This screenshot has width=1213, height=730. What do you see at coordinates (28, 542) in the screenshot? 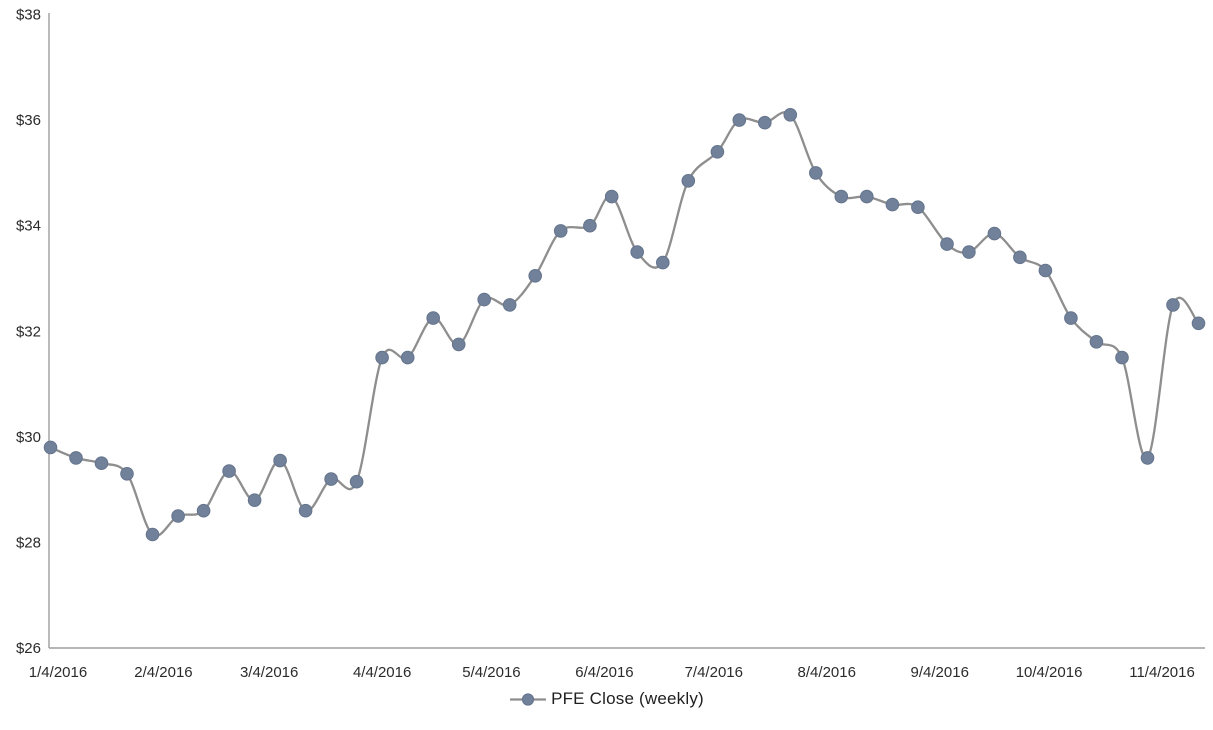
I see `y-axis-tick-label: $28` at bounding box center [28, 542].